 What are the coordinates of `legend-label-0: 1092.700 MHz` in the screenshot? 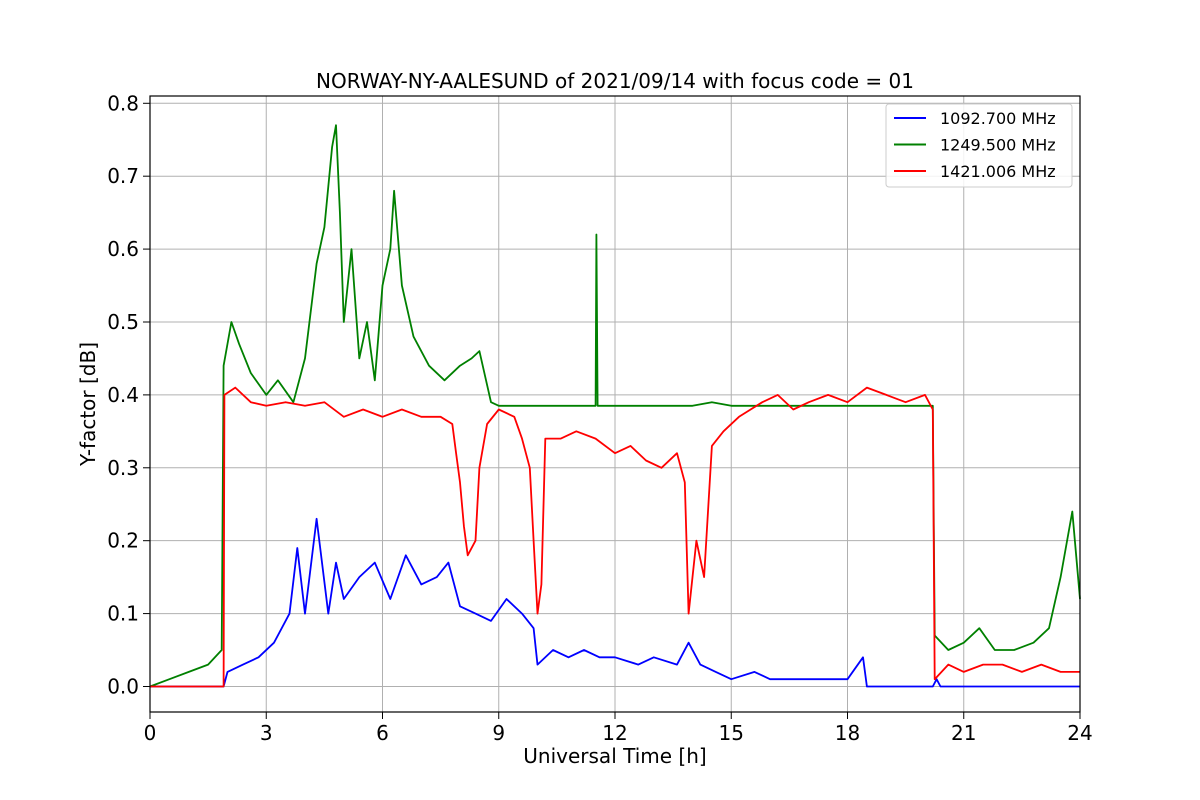 It's located at (998, 118).